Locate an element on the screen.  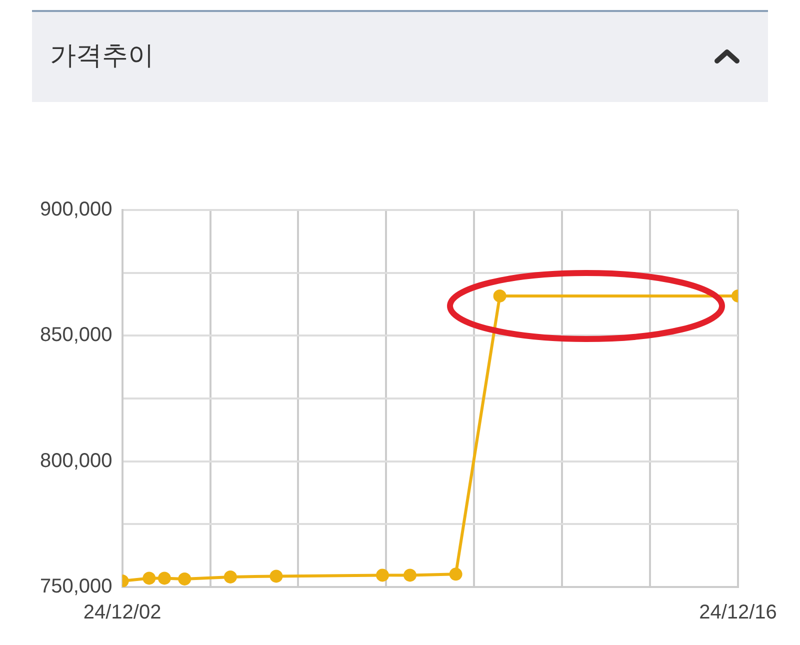
y-tick-label: 750,000 is located at coordinates (76, 587).